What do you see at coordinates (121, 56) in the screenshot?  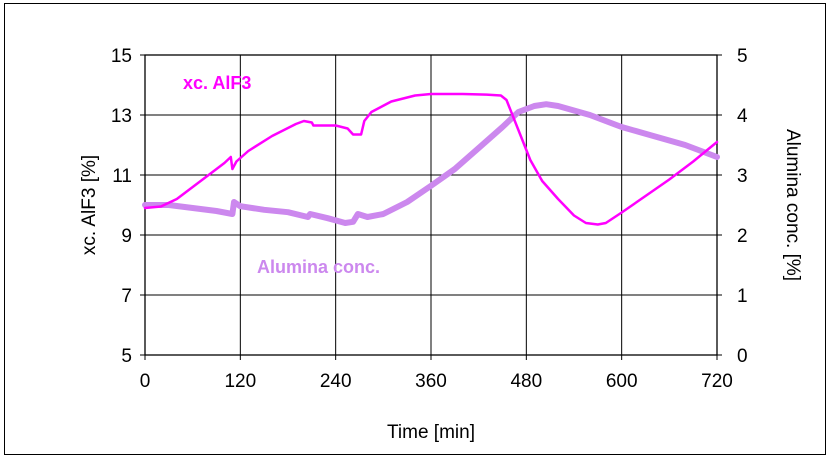 I see `y-left-tick-label: 15` at bounding box center [121, 56].